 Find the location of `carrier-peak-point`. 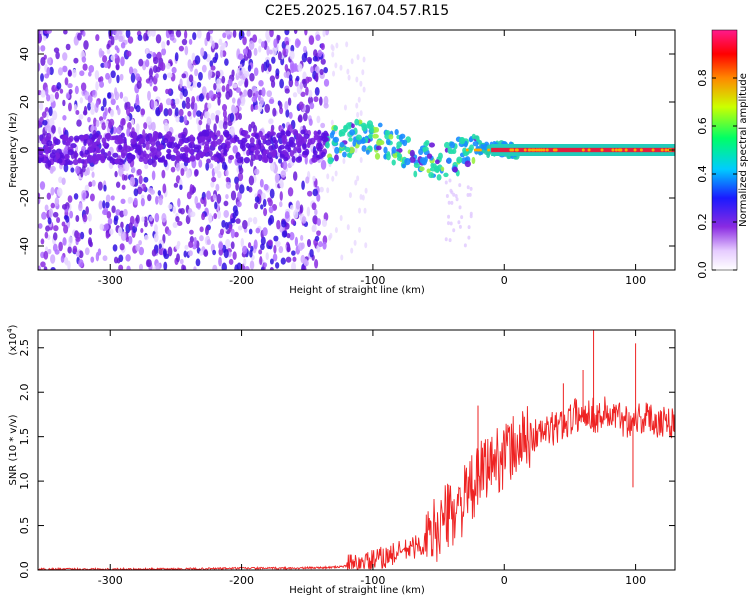

carrier-peak-point is located at coordinates (541, 150).